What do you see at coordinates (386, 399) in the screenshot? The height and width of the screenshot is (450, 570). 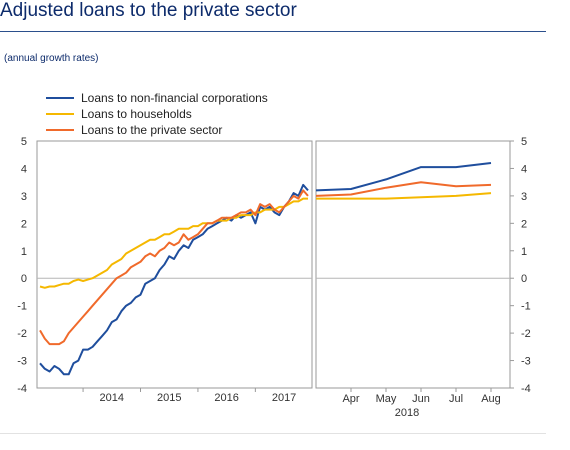 I see `x-tick-label-projection: May` at bounding box center [386, 399].